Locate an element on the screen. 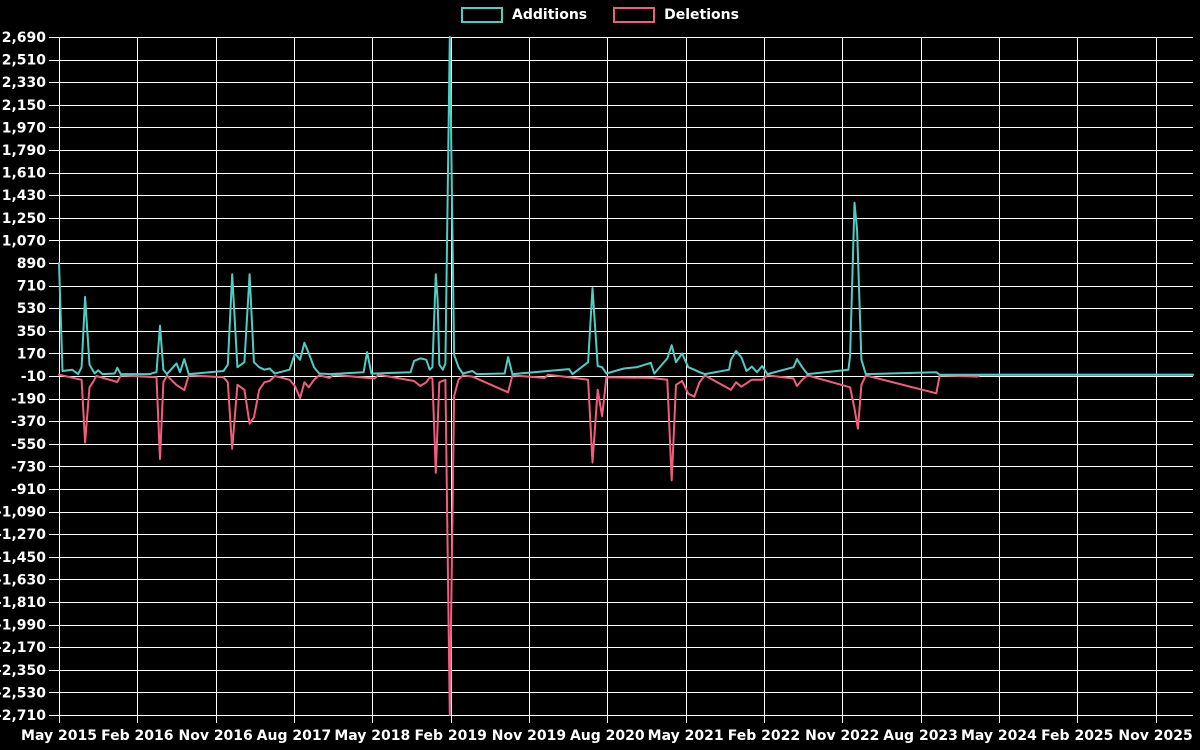 Image resolution: width=1200 pixels, height=750 pixels. x-tick-label: May 2024 is located at coordinates (999, 736).